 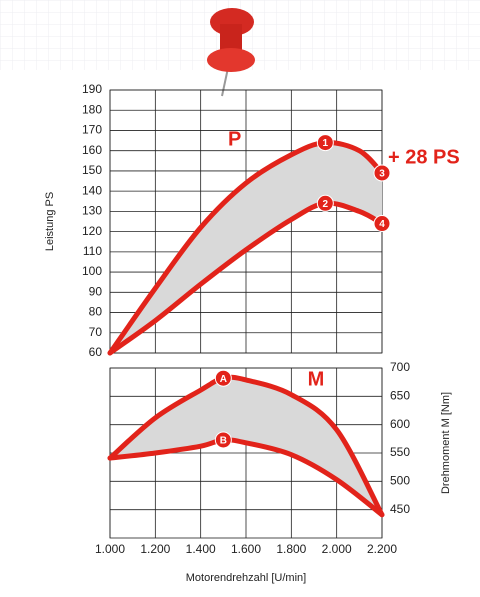 I want to click on band-fill, so click(x=246, y=446).